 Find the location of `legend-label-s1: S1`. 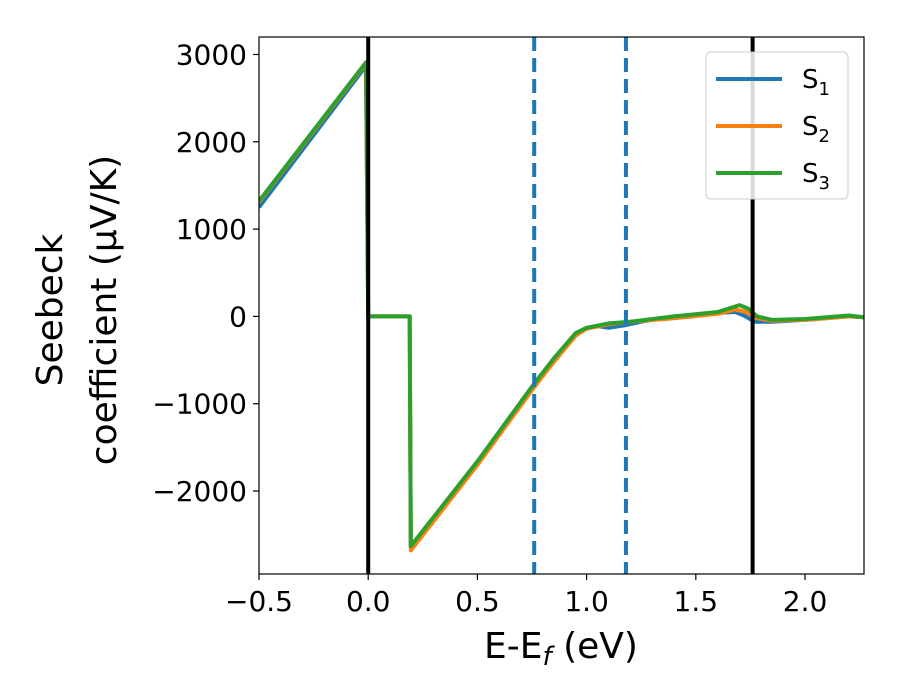

legend-label-s1: S1 is located at coordinates (816, 82).